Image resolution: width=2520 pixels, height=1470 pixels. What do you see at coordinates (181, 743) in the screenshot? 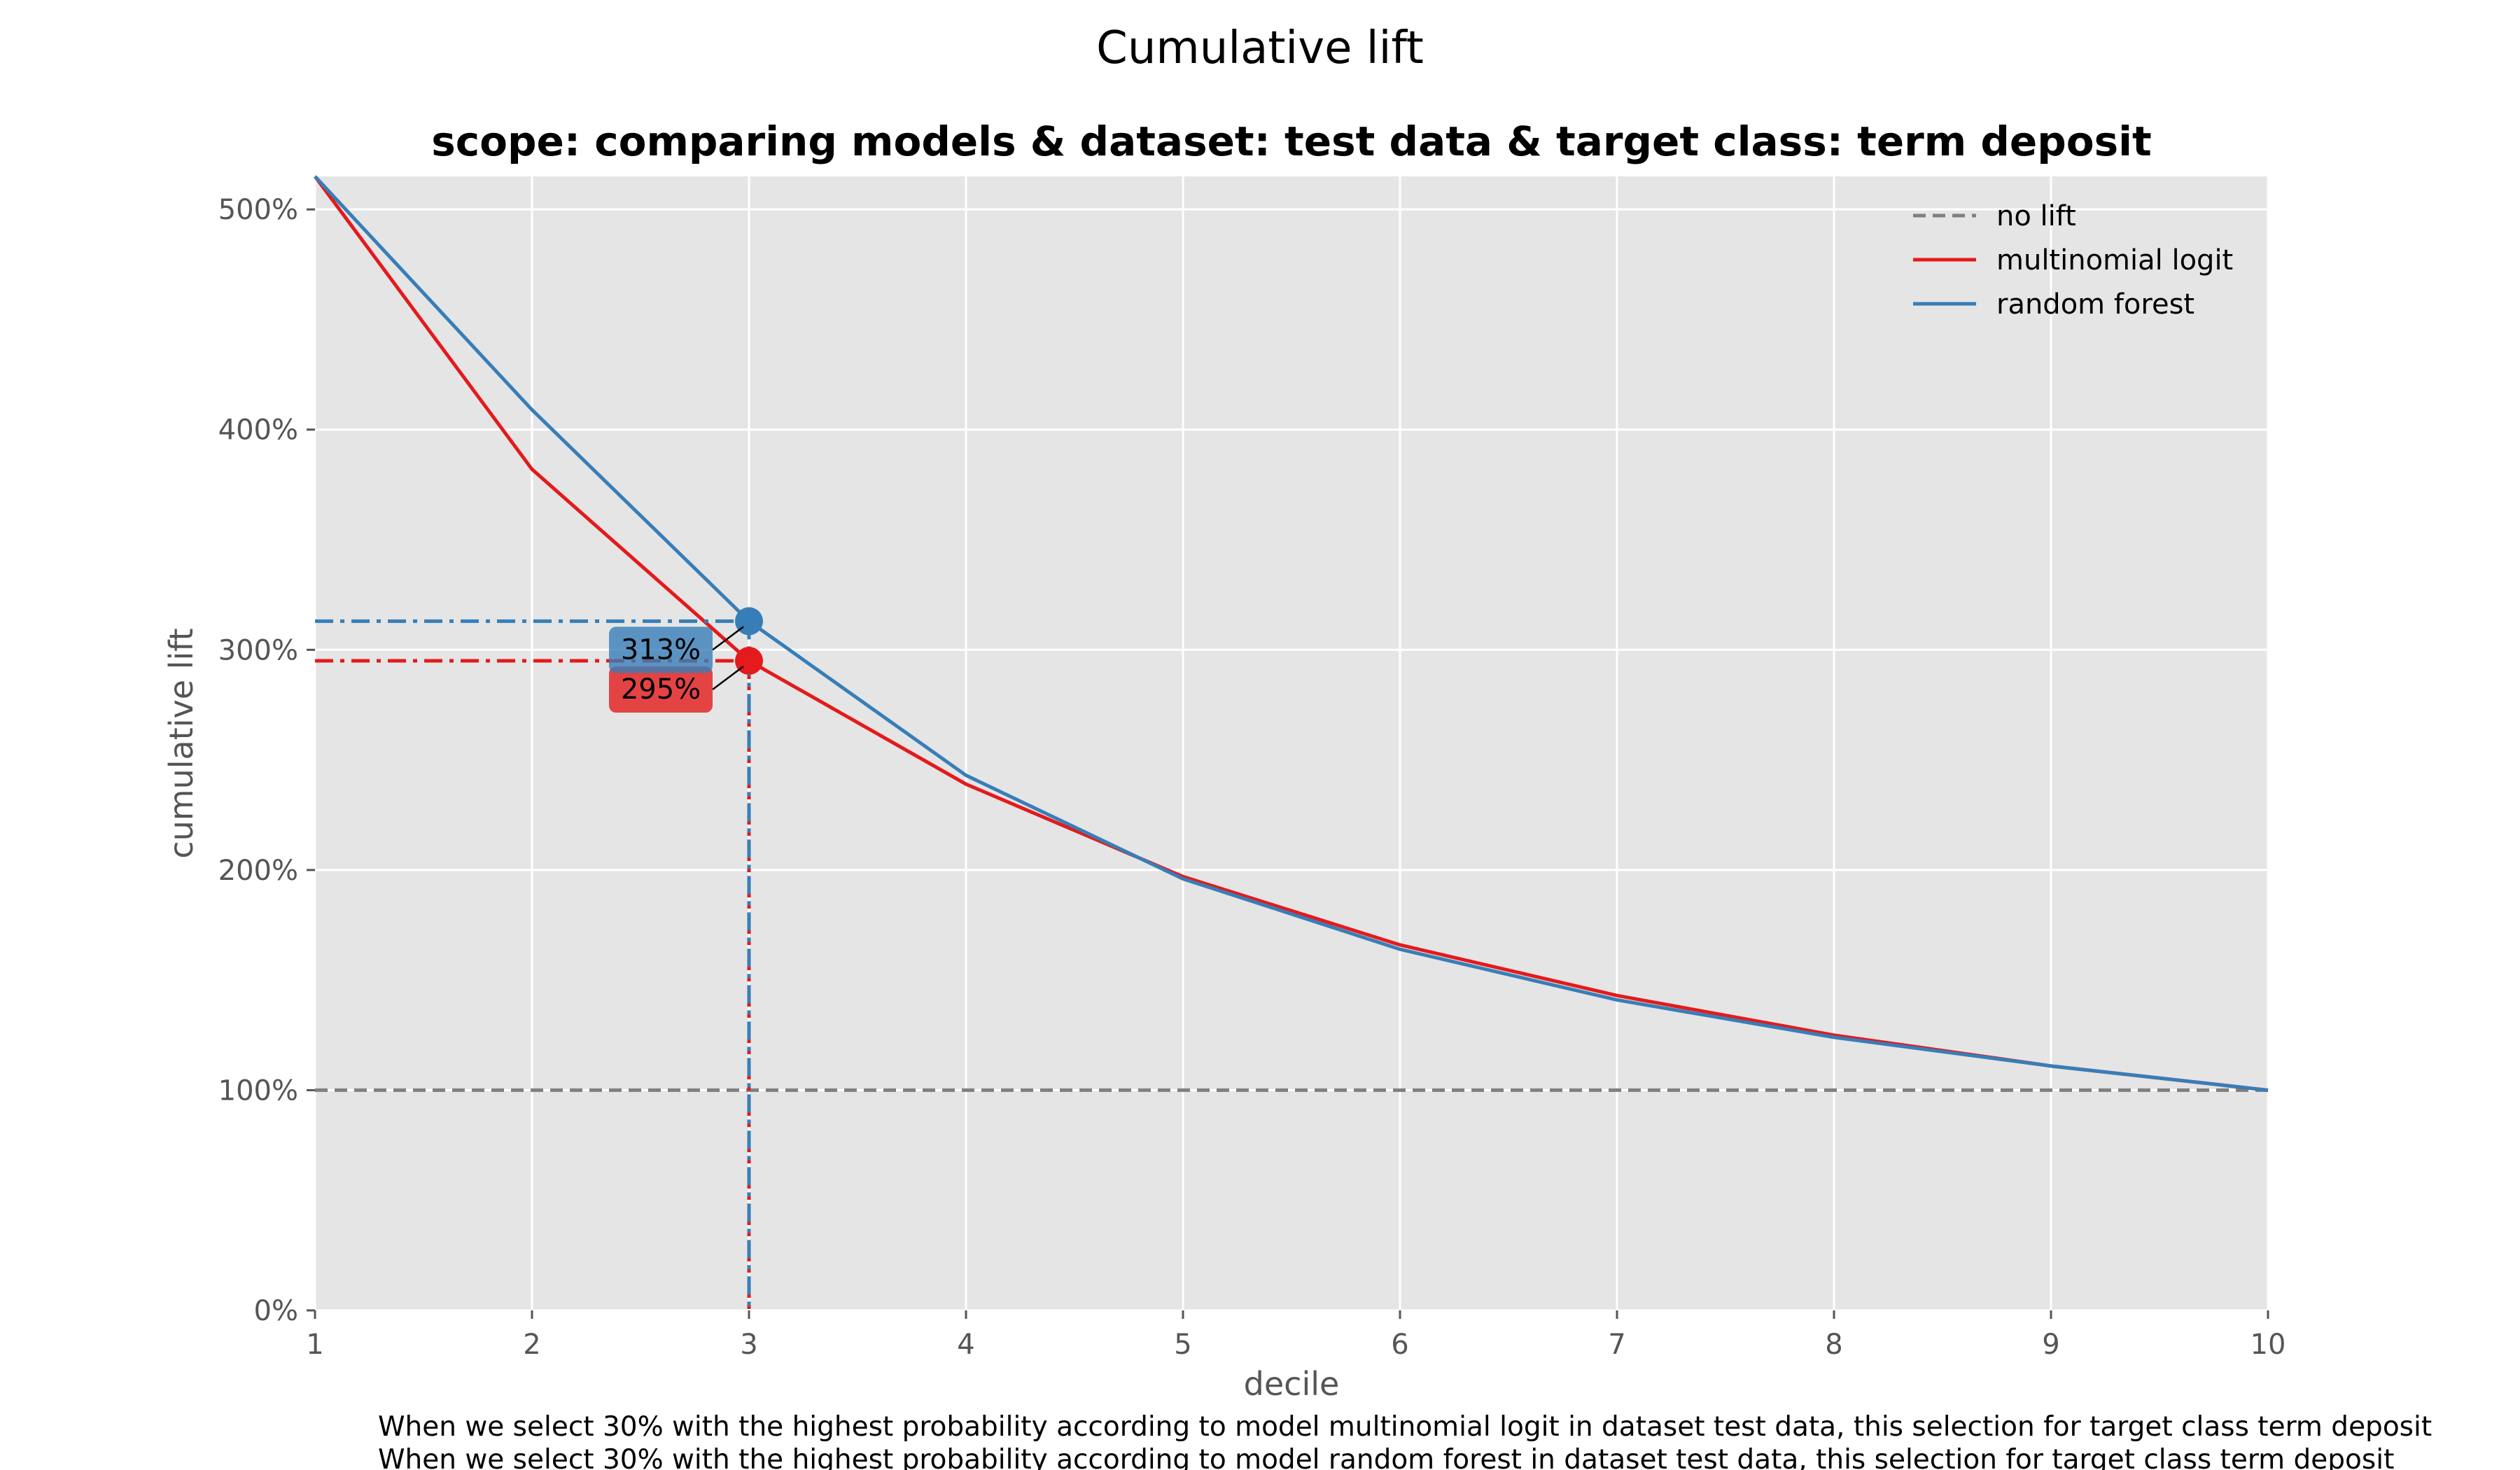
I see `y-axis-label: cumulative lift` at bounding box center [181, 743].